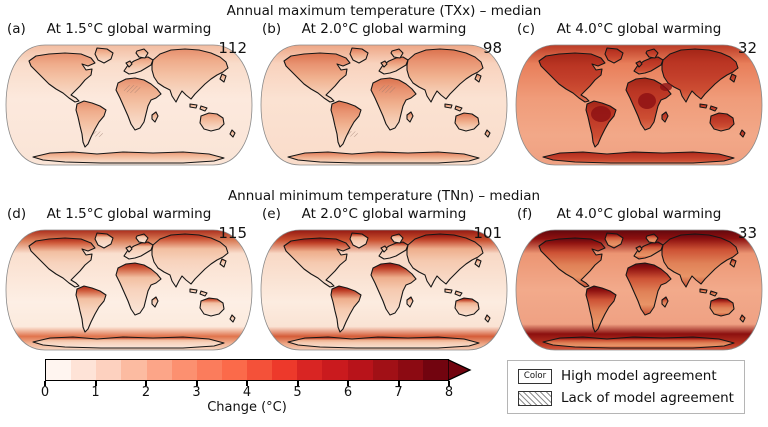 The width and height of the screenshot is (768, 427). What do you see at coordinates (232, 233) in the screenshot?
I see `model-count: 115` at bounding box center [232, 233].